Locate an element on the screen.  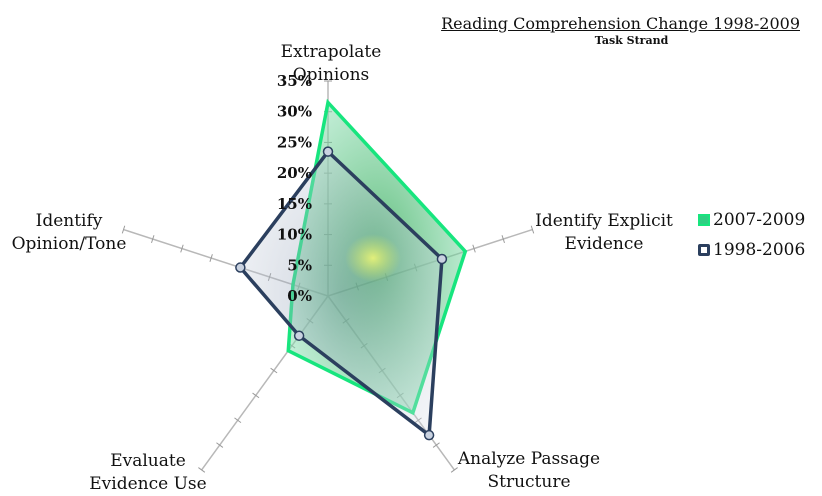
legend-item: 2007-2009 is located at coordinates (751, 220).